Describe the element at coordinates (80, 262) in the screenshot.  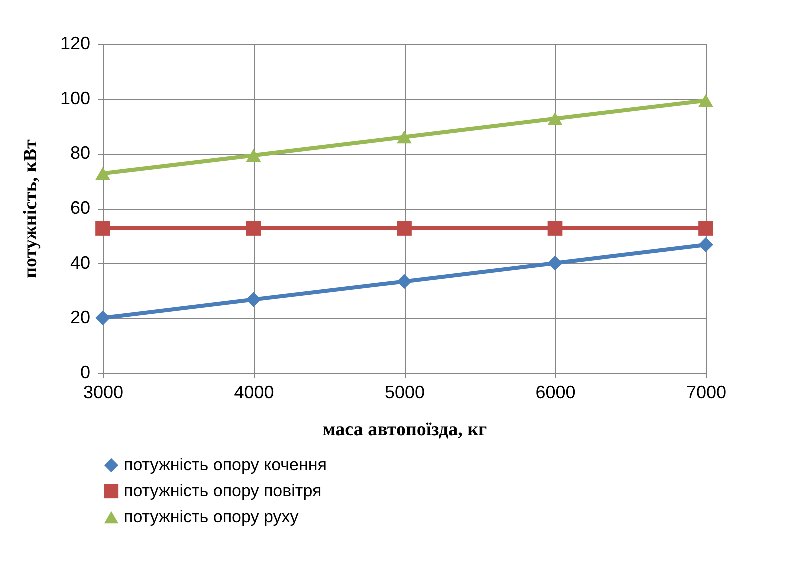
I see `y-tick-label: 40` at that location.